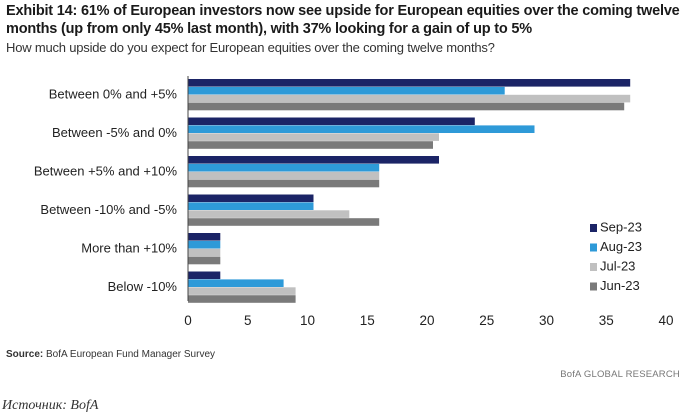 The height and width of the screenshot is (420, 690). What do you see at coordinates (621, 246) in the screenshot?
I see `legend-label: Aug-23` at bounding box center [621, 246].